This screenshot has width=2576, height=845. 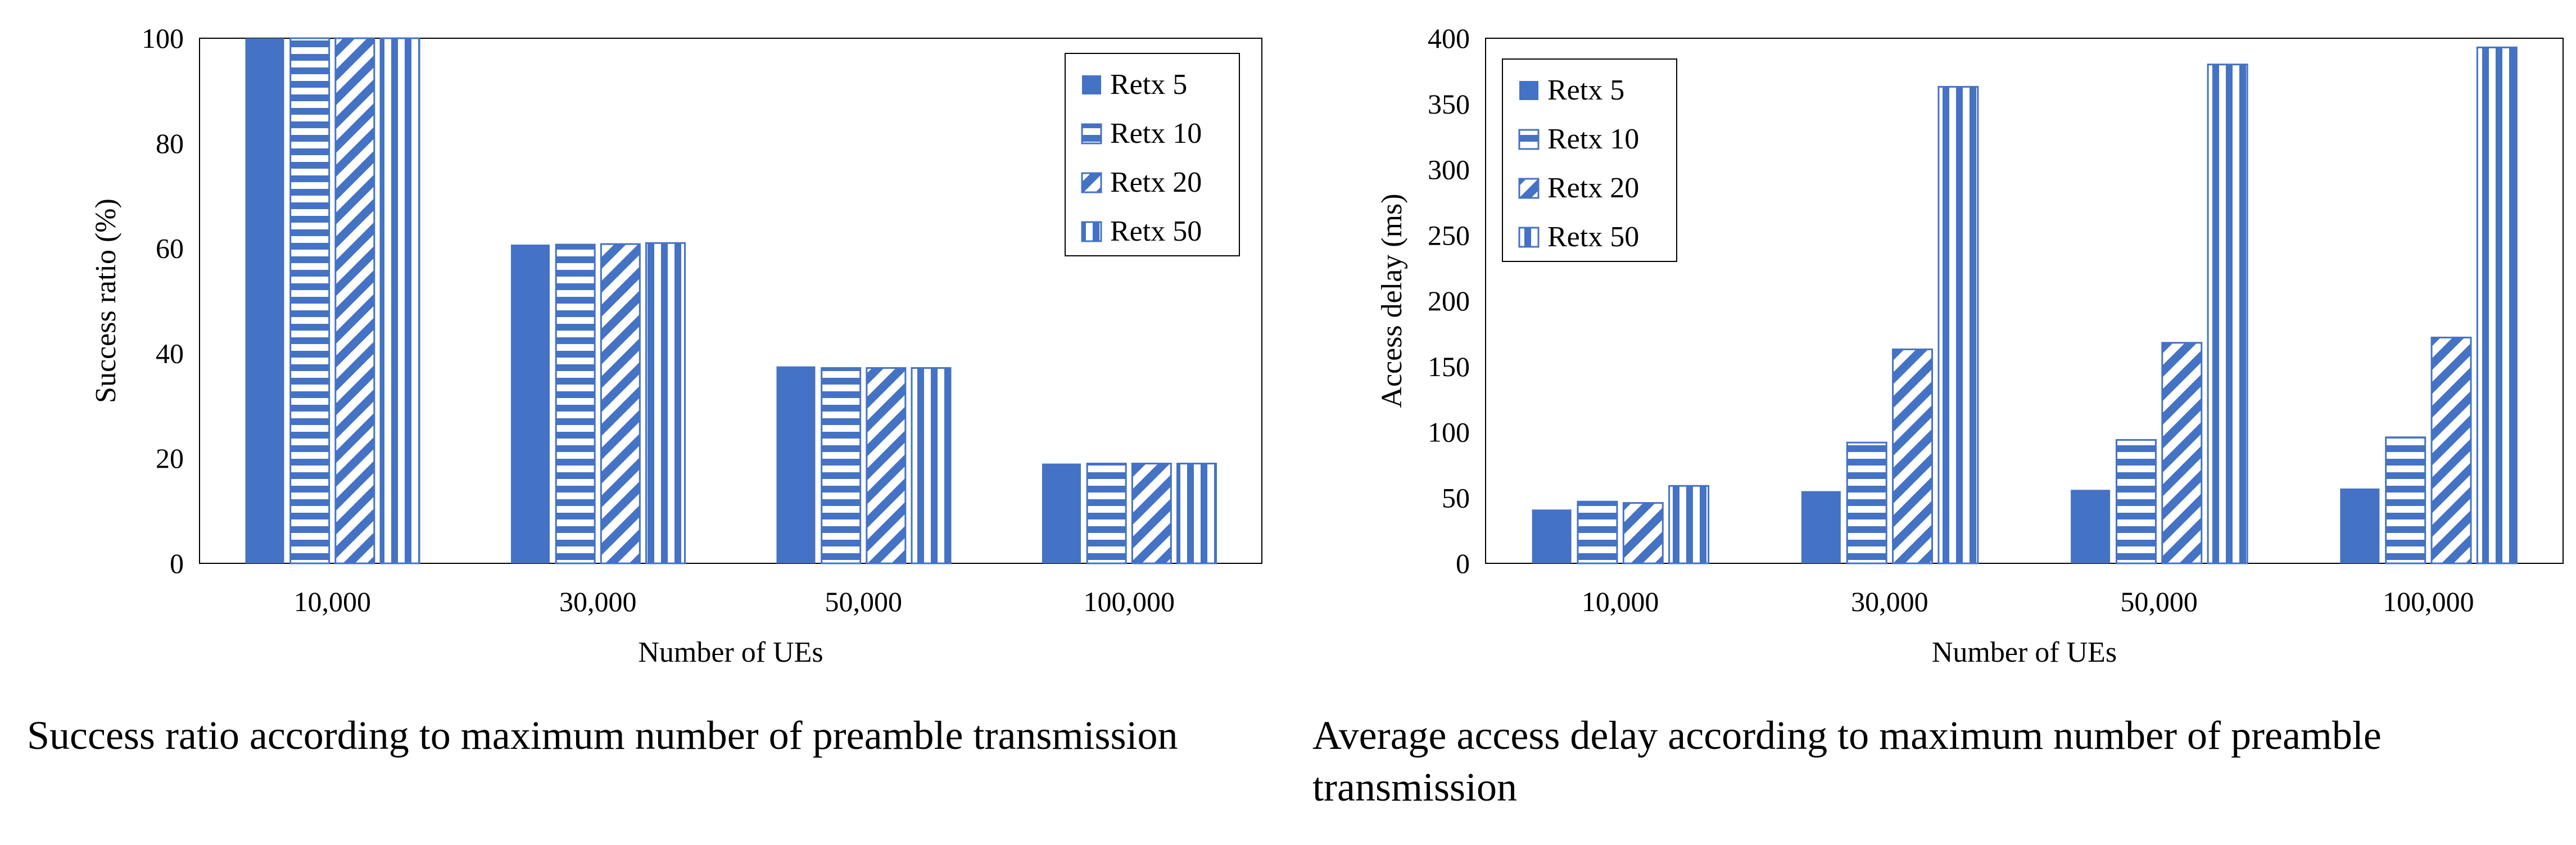 What do you see at coordinates (1449, 301) in the screenshot?
I see `y-tick-label: 200` at bounding box center [1449, 301].